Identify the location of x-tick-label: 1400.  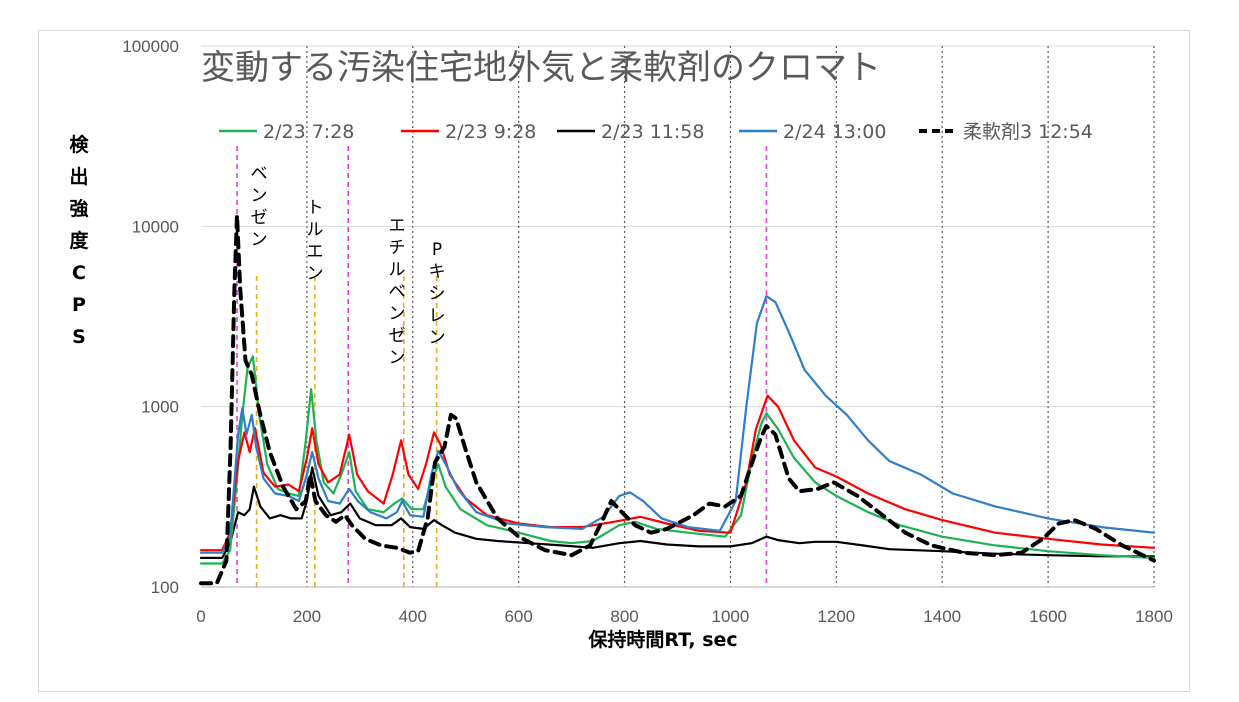
(942, 616).